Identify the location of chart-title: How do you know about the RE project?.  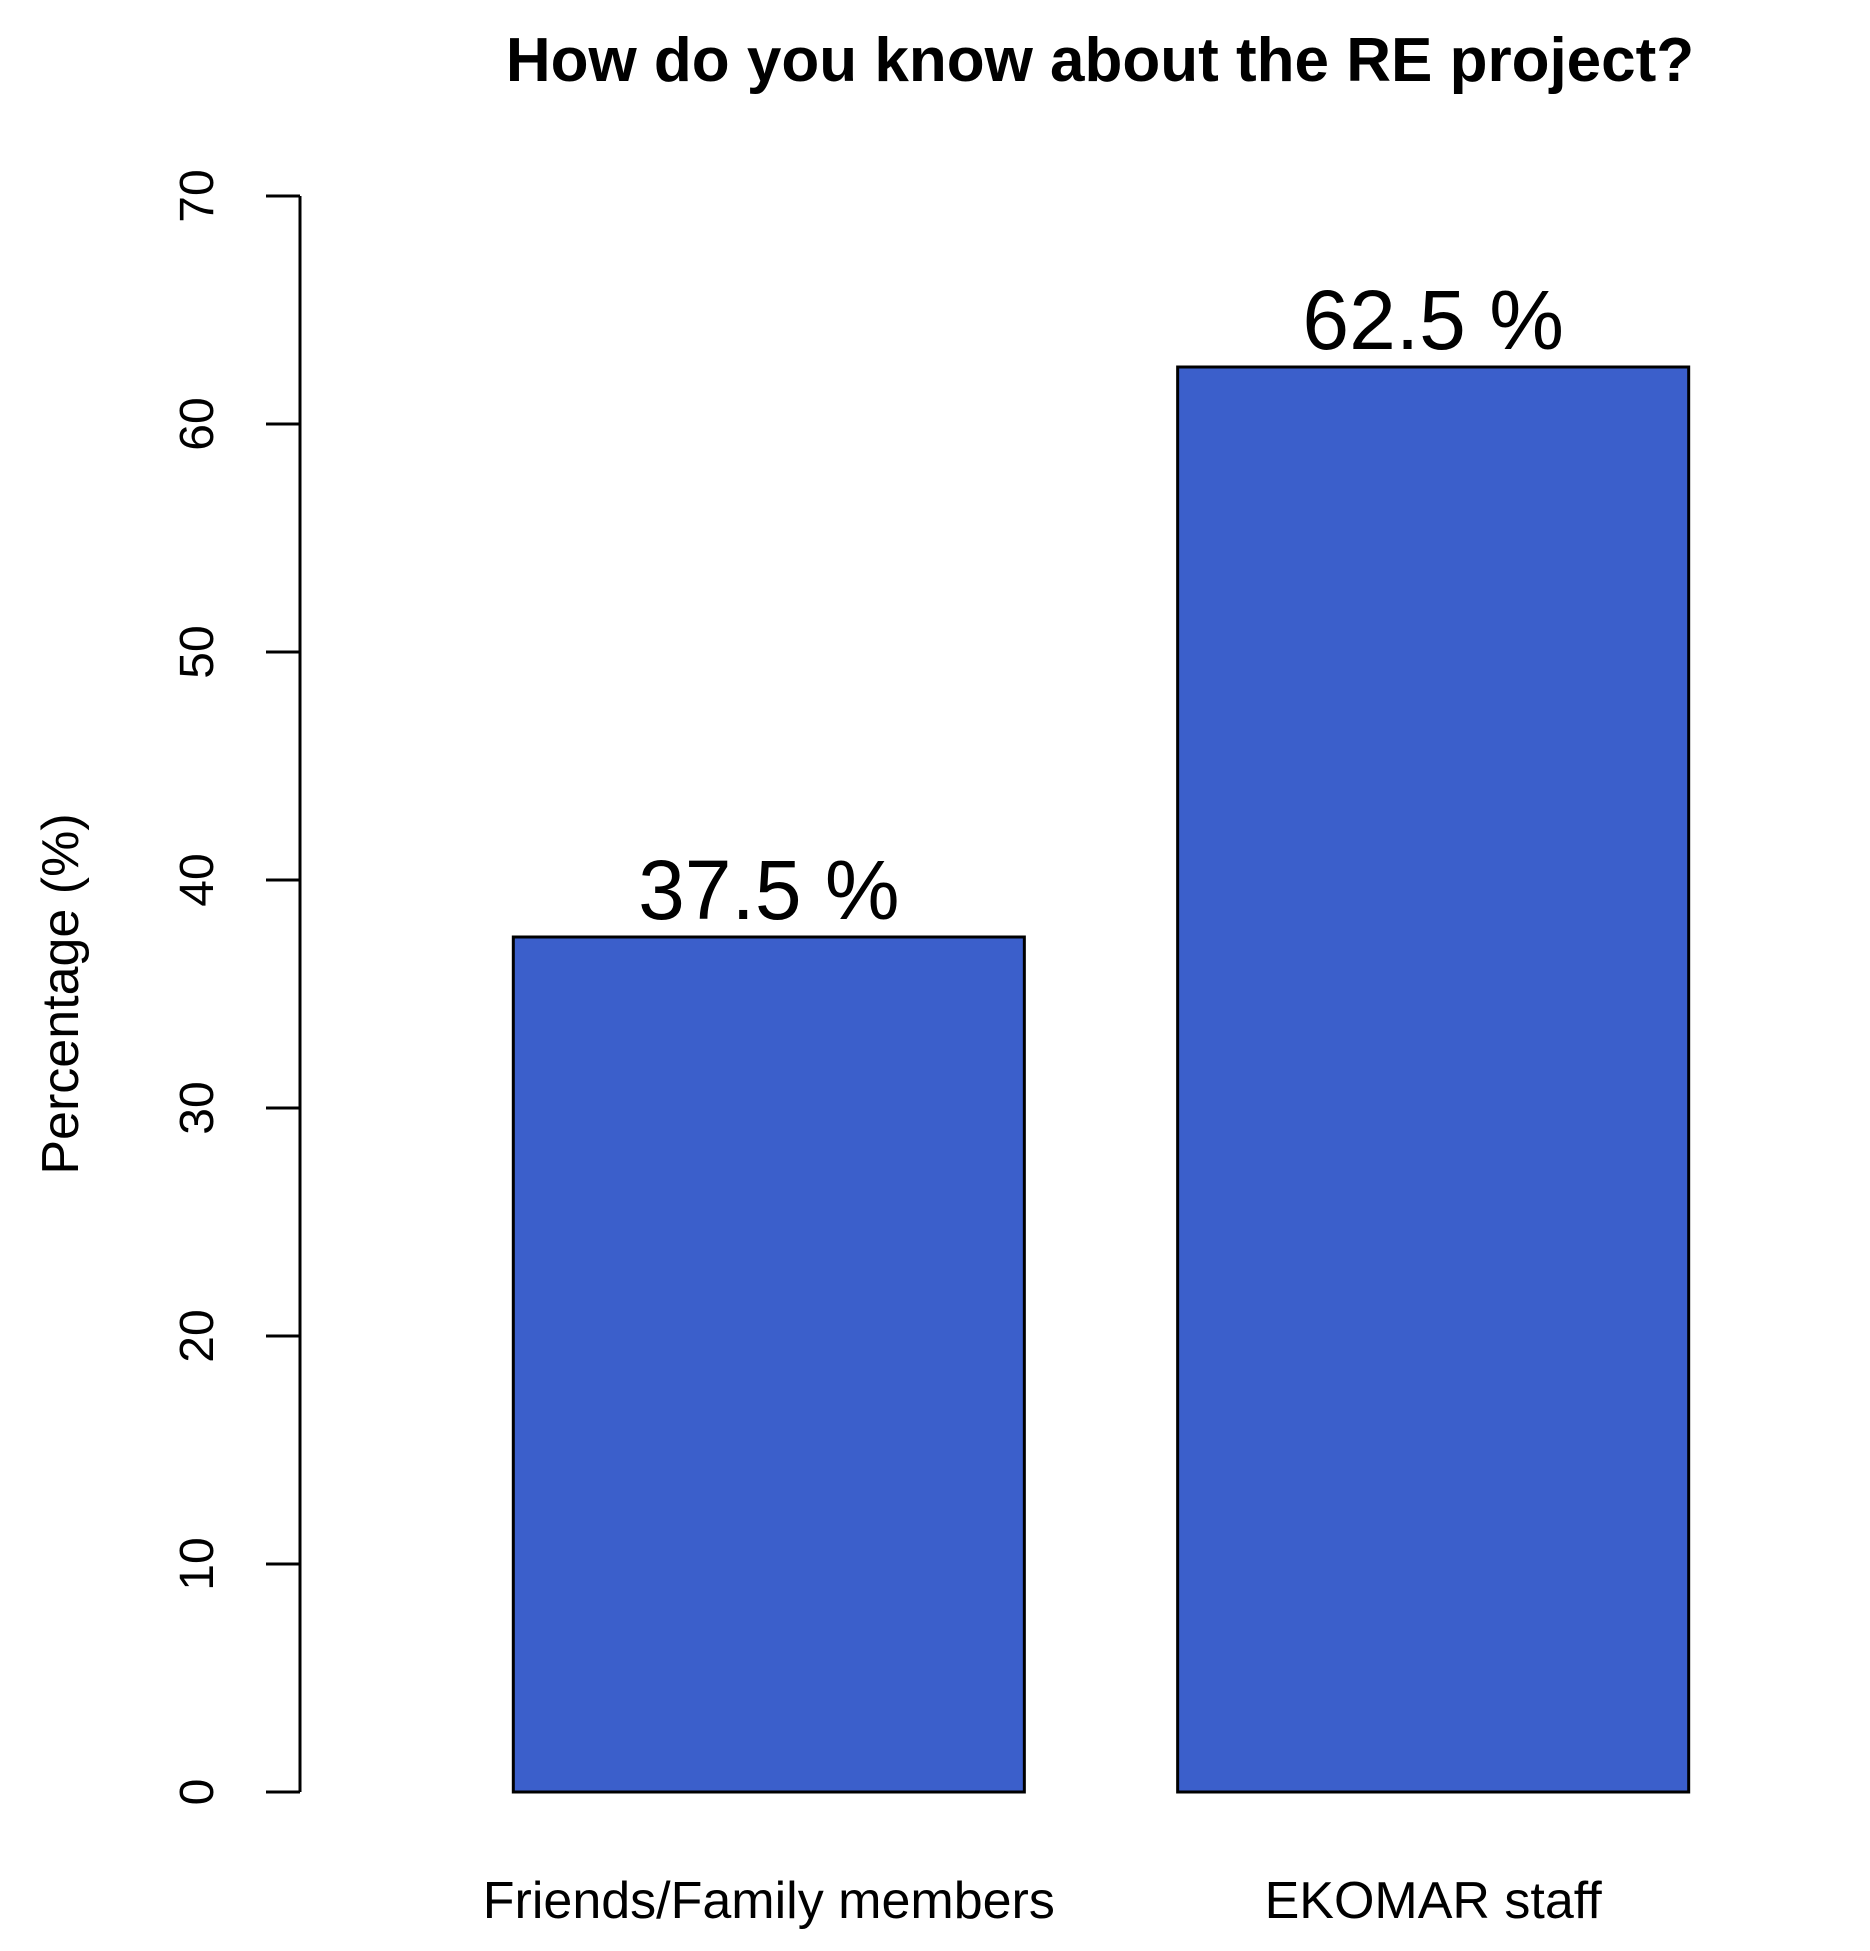
(1100, 60).